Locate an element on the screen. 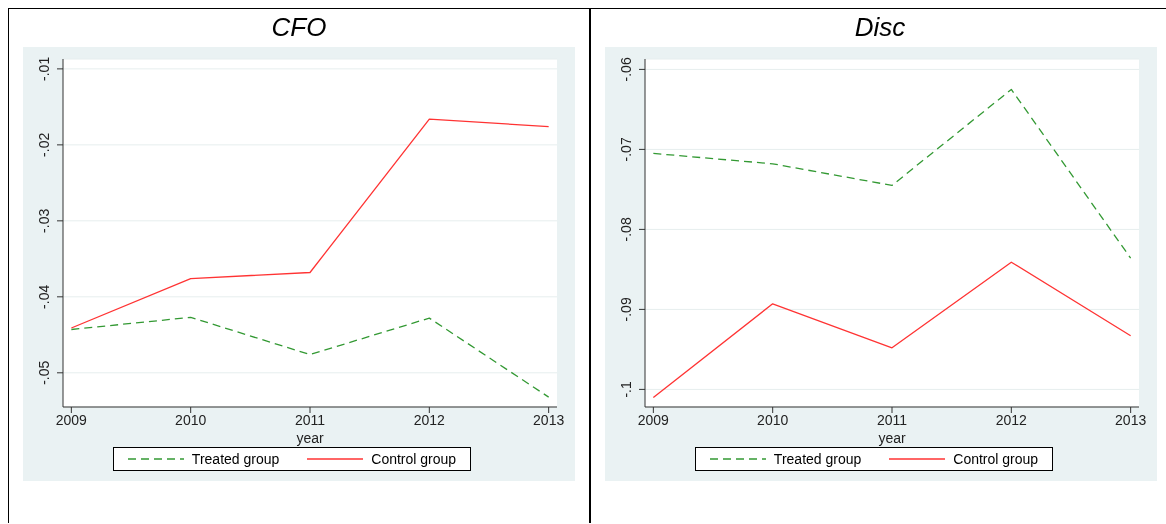 This screenshot has height=524, width=1166. y-tick-label: -.08 is located at coordinates (626, 229).